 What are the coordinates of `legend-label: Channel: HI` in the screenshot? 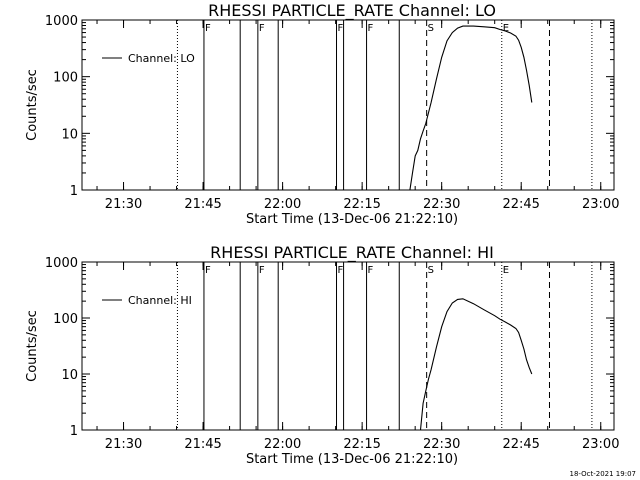 It's located at (160, 300).